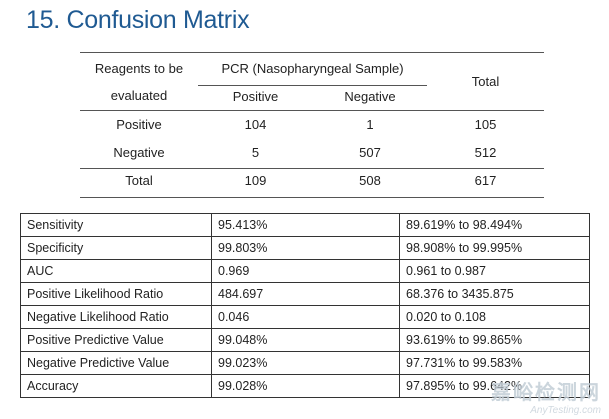  I want to click on row-label: Negative, so click(139, 152).